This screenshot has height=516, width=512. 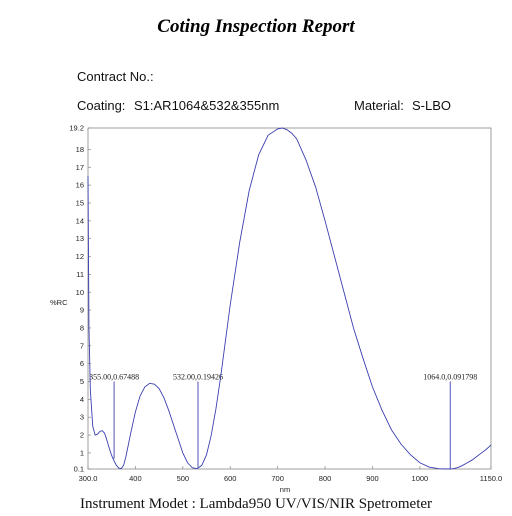 What do you see at coordinates (80, 149) in the screenshot?
I see `y-tick-label: 18` at bounding box center [80, 149].